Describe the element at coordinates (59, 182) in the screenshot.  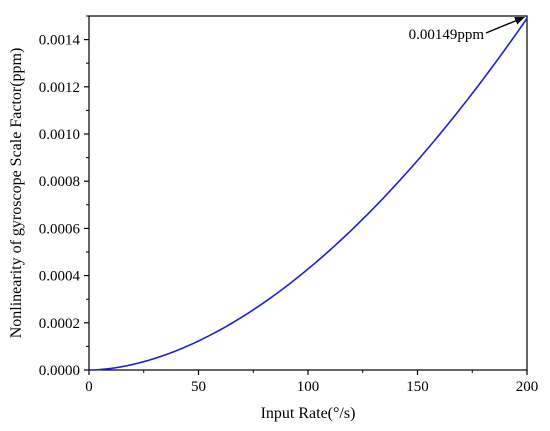
I see `y-tick-label: 0.0008` at that location.